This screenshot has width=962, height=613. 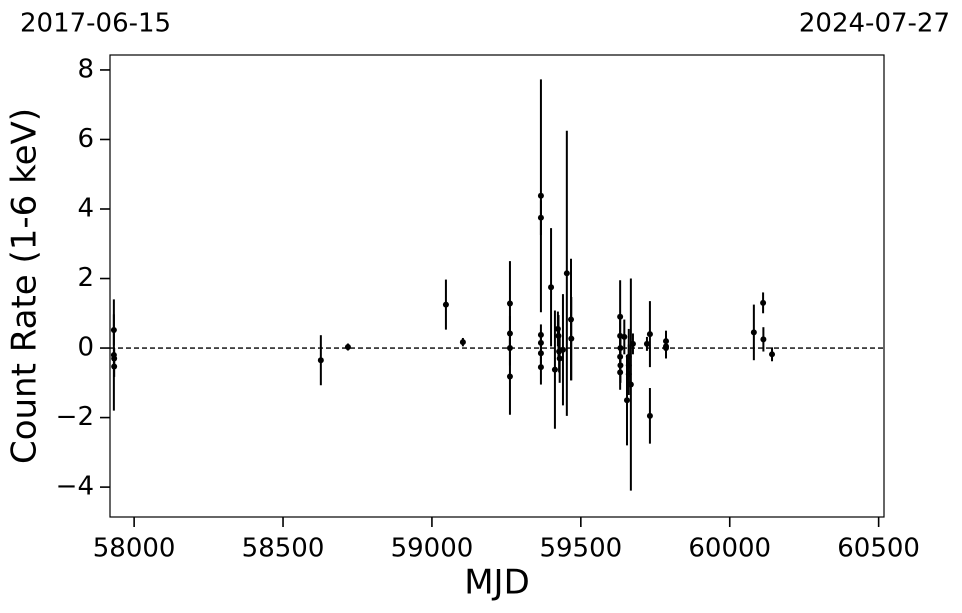 What do you see at coordinates (25, 286) in the screenshot?
I see `y-axis-label: Count Rate (1-6 keV)` at bounding box center [25, 286].